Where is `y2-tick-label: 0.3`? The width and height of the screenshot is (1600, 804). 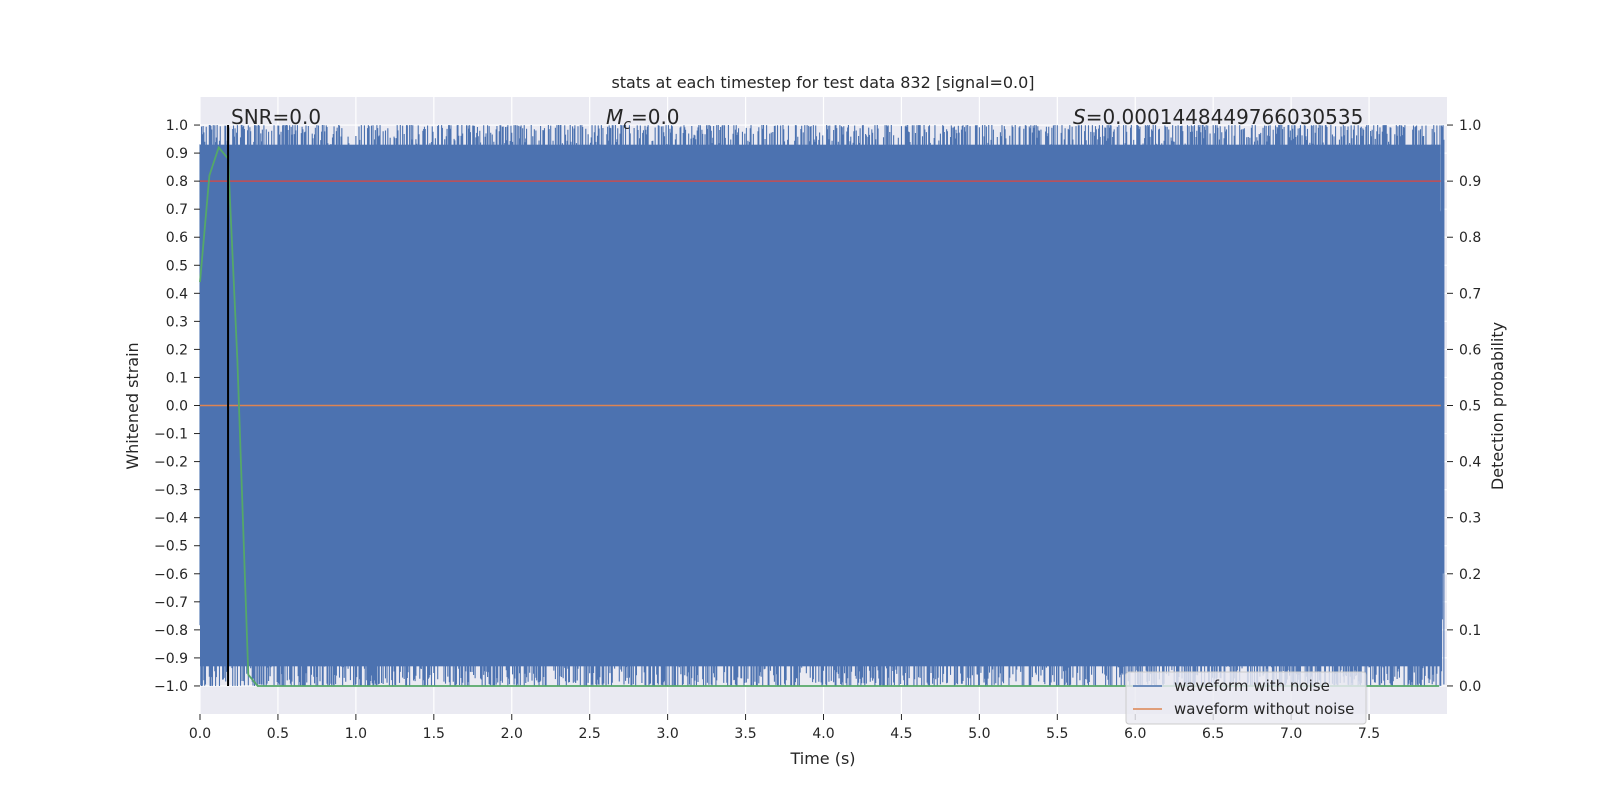 y2-tick-label: 0.3 is located at coordinates (1470, 519).